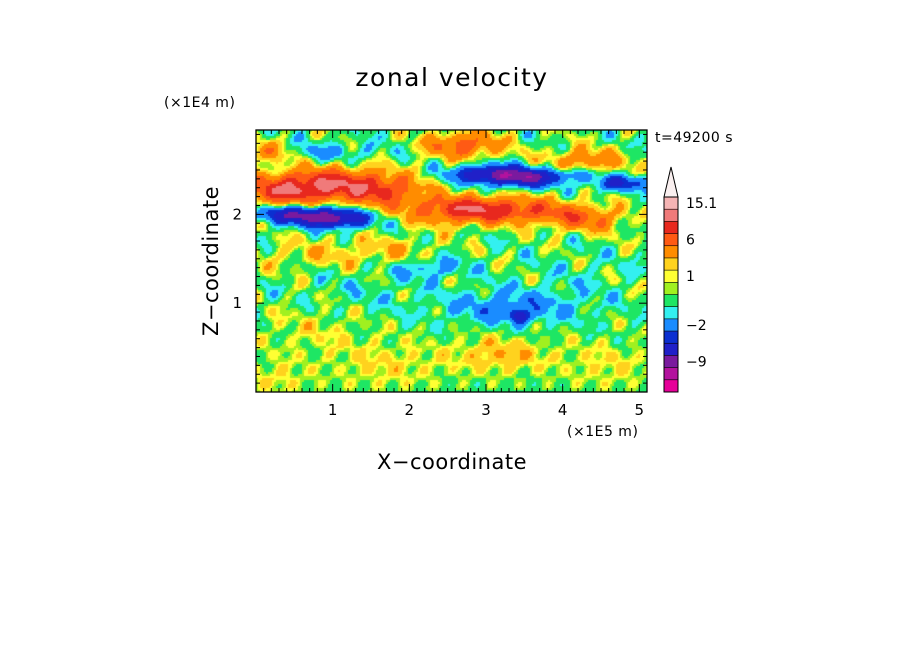  Describe the element at coordinates (563, 410) in the screenshot. I see `x-tick-label: 4` at that location.